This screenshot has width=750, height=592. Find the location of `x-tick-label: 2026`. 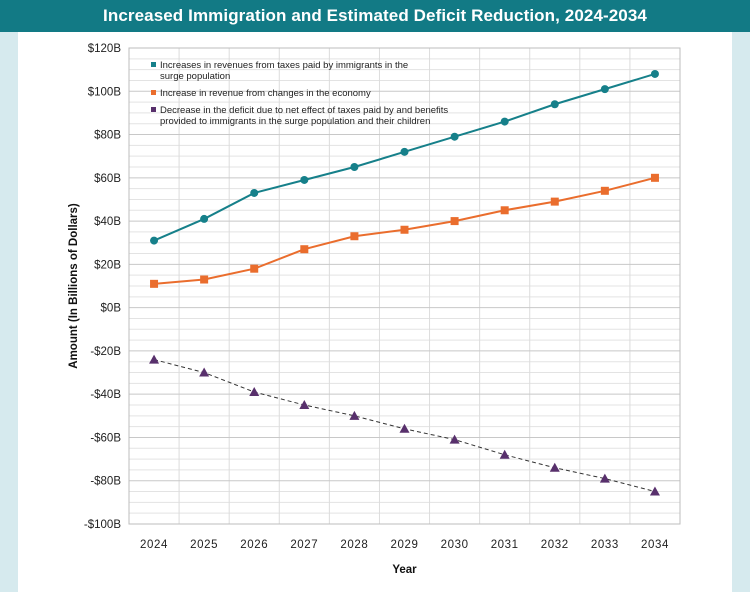

x-tick-label: 2026 is located at coordinates (254, 545).